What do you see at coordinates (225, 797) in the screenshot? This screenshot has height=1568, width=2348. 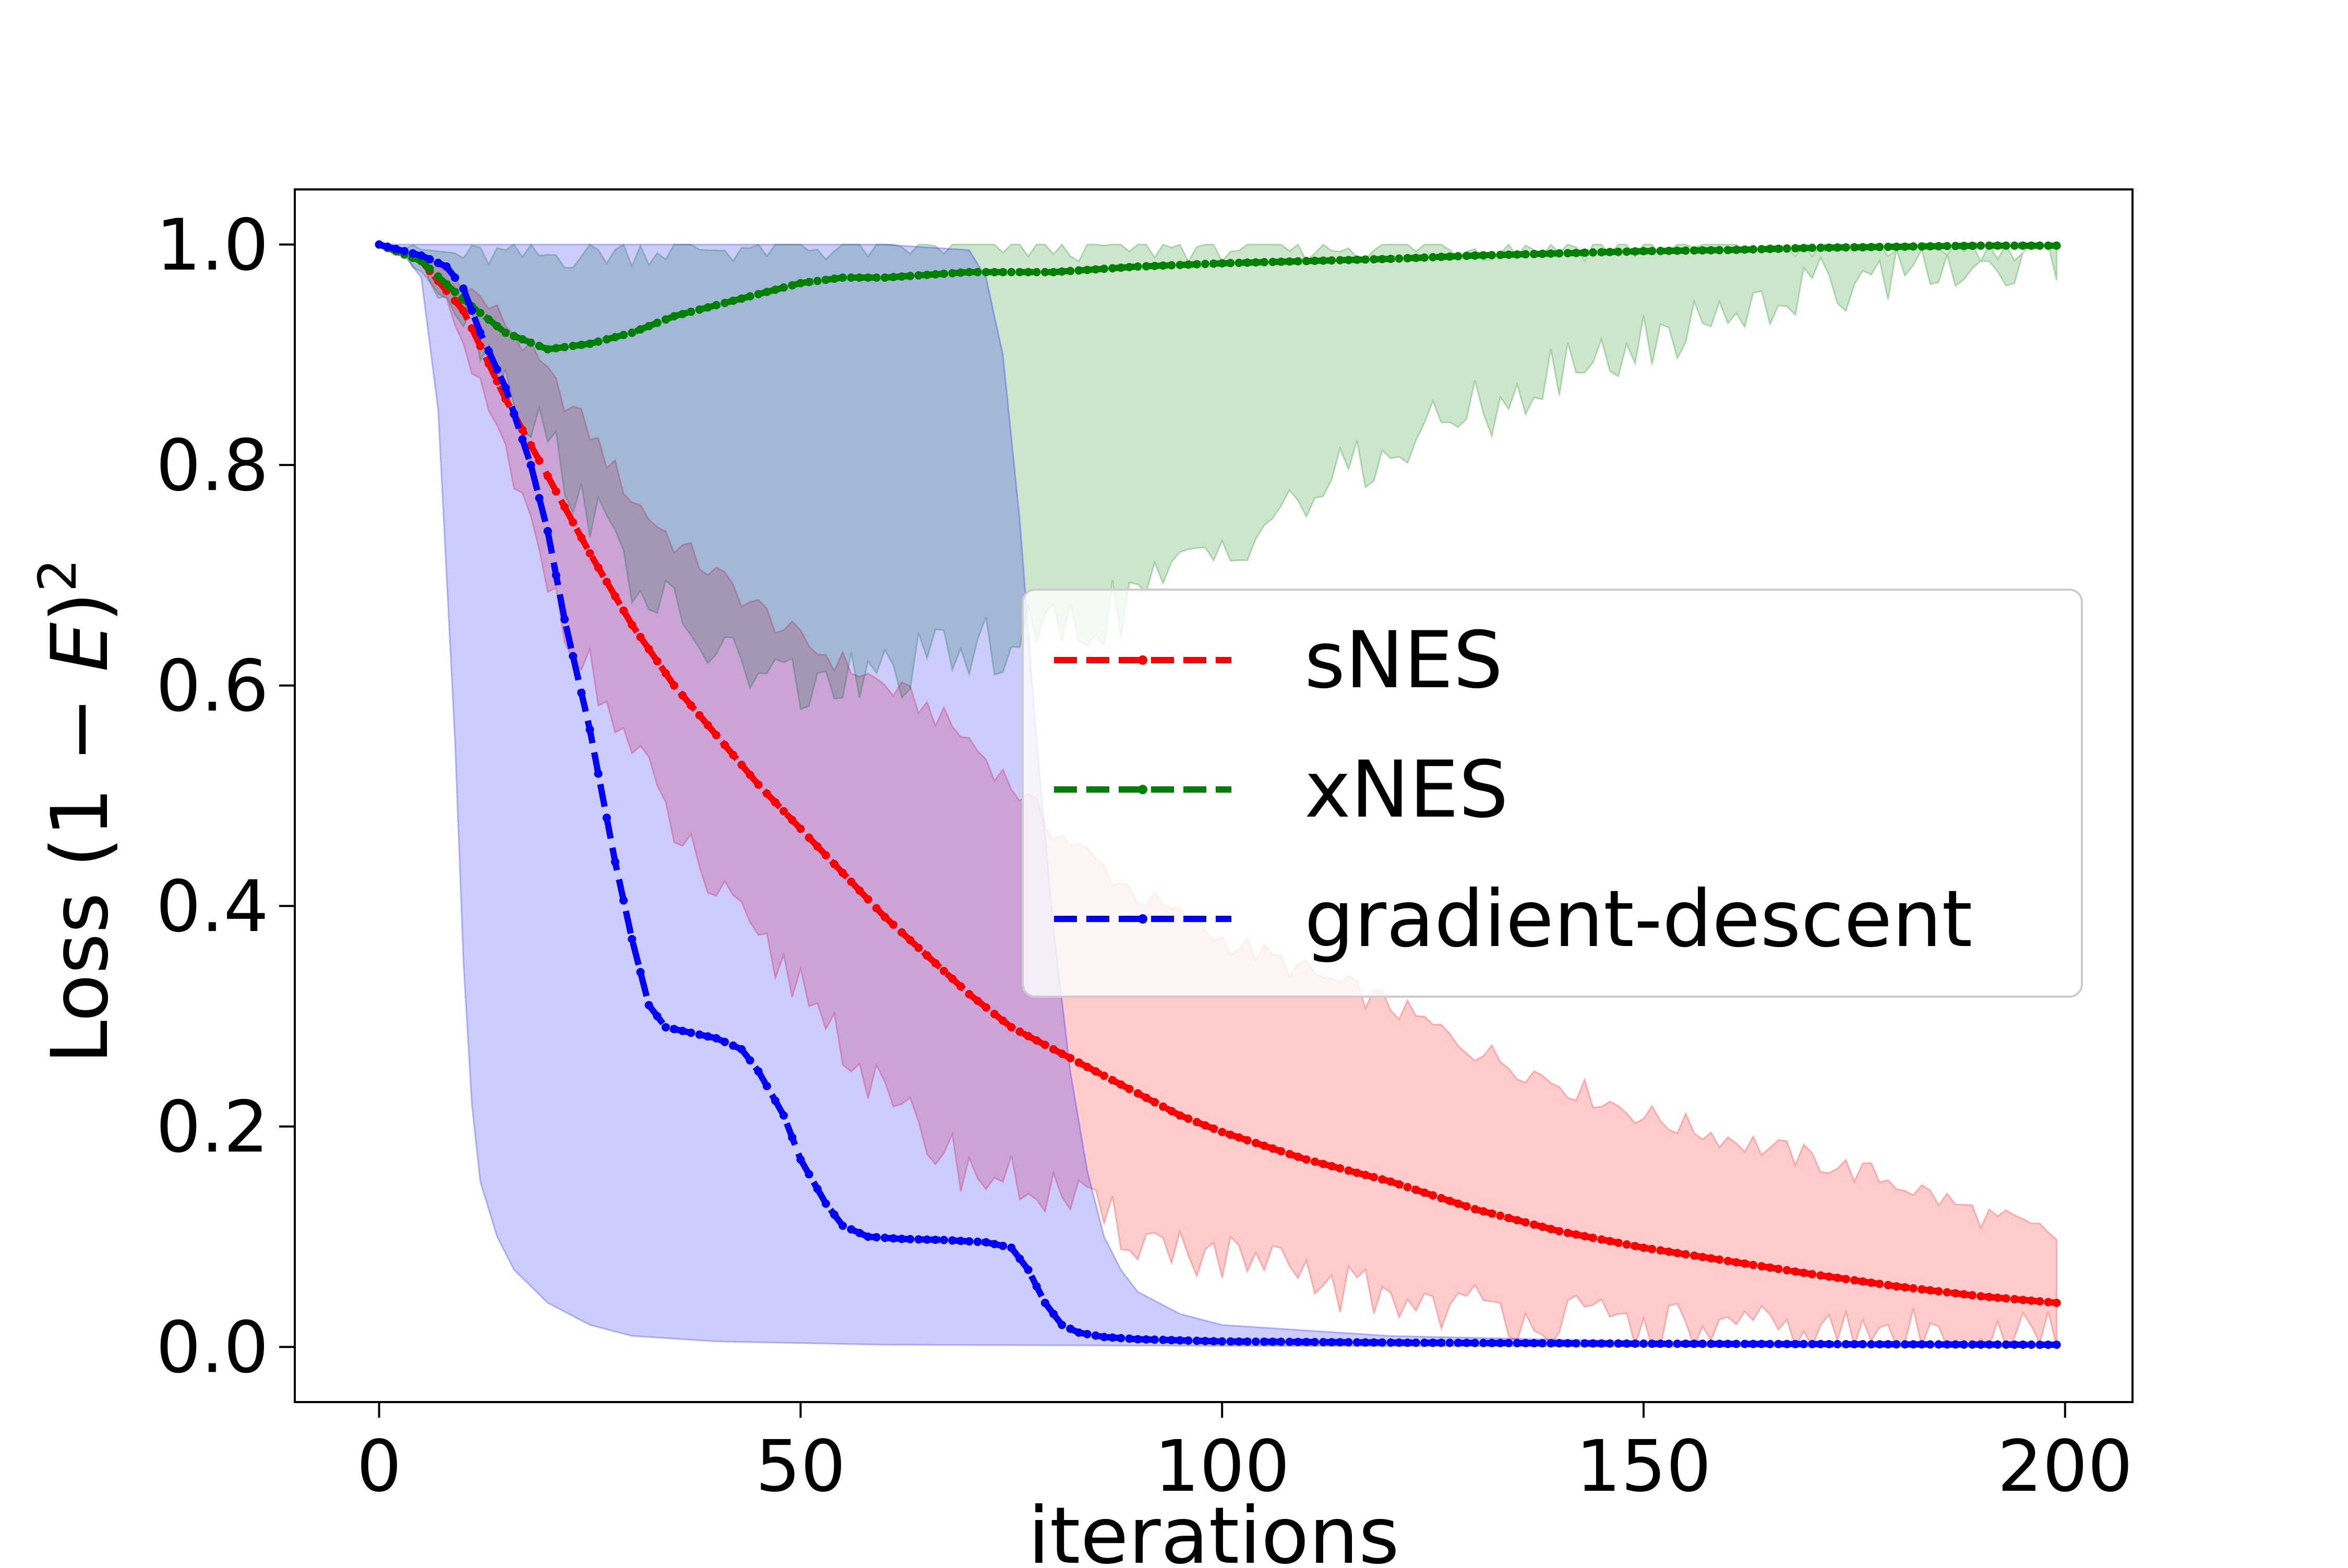 I see `y-axis: 0.0 0.2 0.4 0.6 0.8 1.0` at bounding box center [225, 797].